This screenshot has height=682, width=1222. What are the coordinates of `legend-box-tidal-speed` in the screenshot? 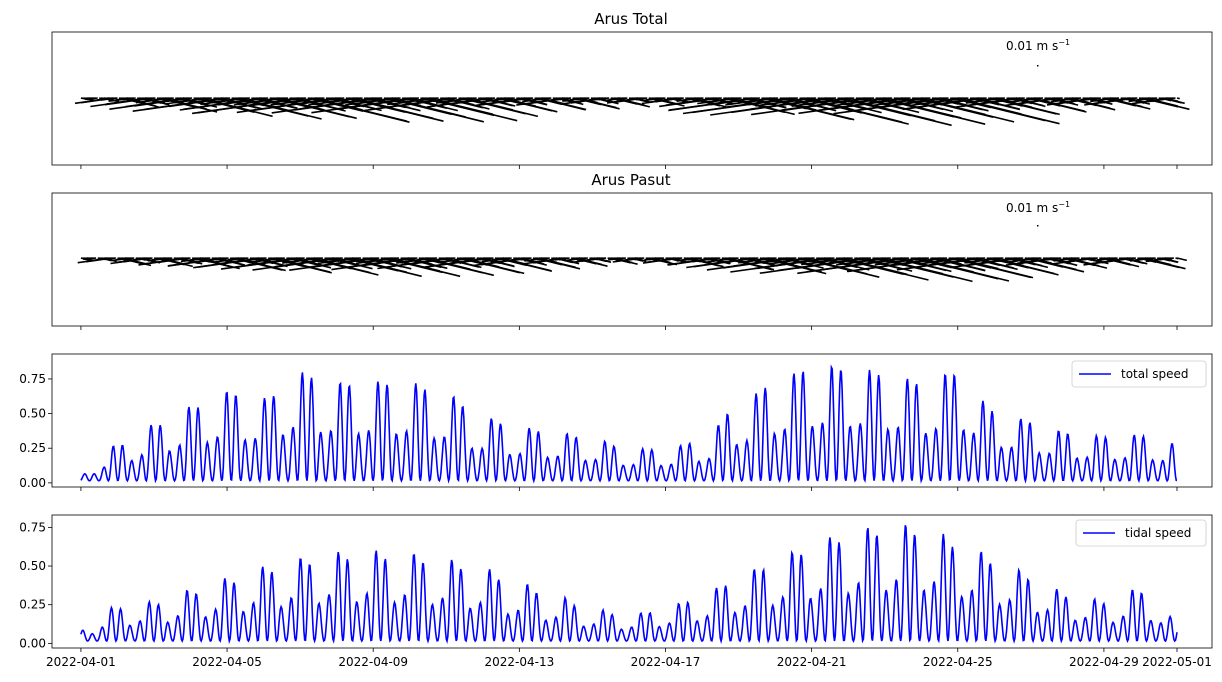 It's located at (1141, 533).